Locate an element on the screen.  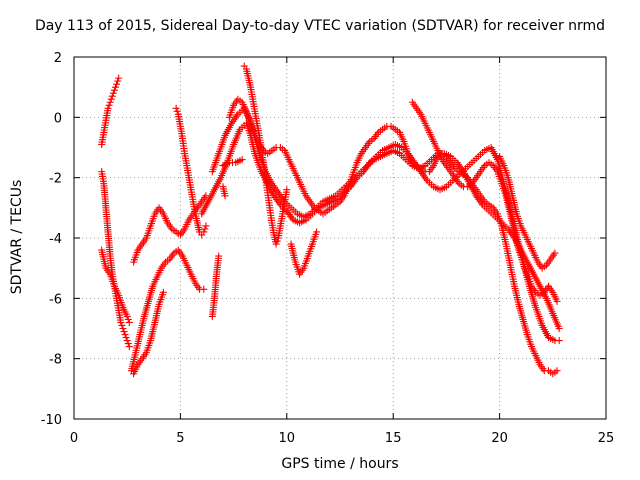
y-tick-label: -8 is located at coordinates (55, 360).